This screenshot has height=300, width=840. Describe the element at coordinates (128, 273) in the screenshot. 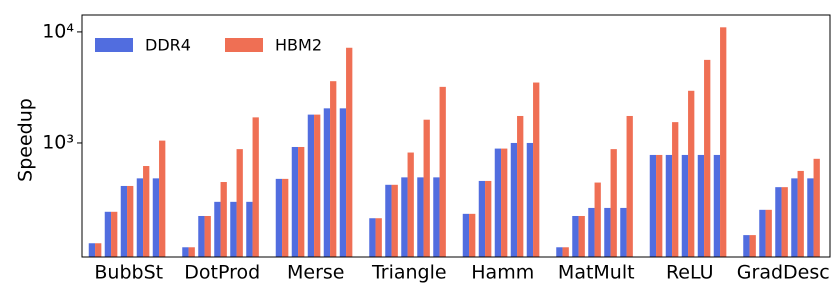

I see `x-tick-label: BubbSt` at that location.